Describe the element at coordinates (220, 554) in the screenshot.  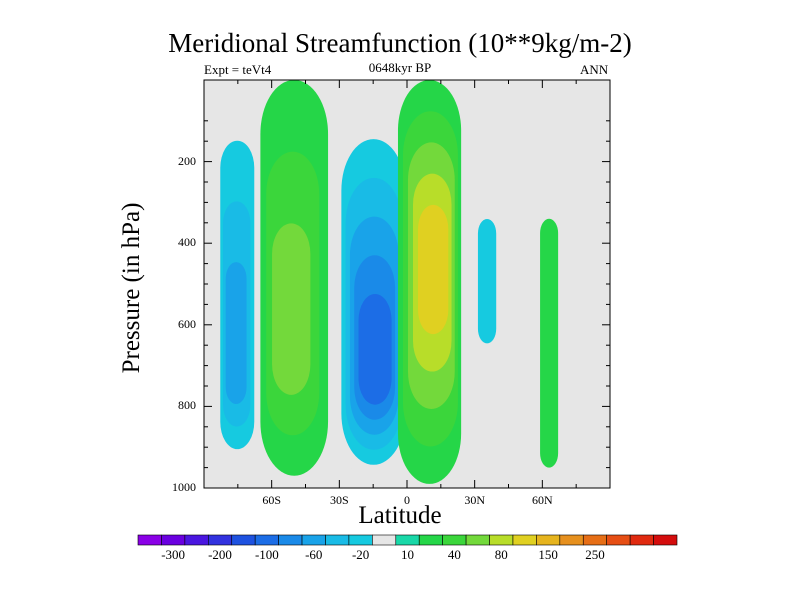
I see `colorbar-tick-label: -200` at that location.